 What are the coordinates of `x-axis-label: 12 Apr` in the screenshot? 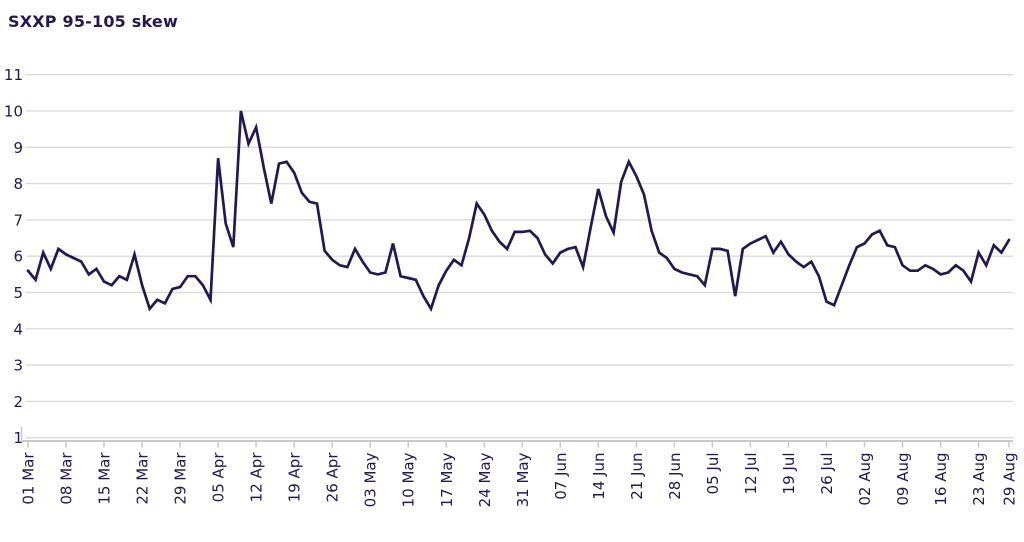 It's located at (257, 477).